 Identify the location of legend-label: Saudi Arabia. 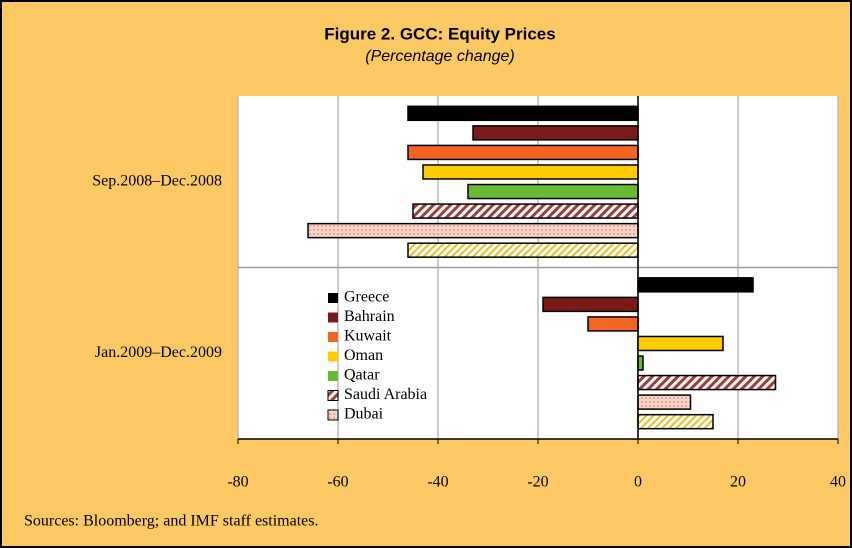
(385, 394).